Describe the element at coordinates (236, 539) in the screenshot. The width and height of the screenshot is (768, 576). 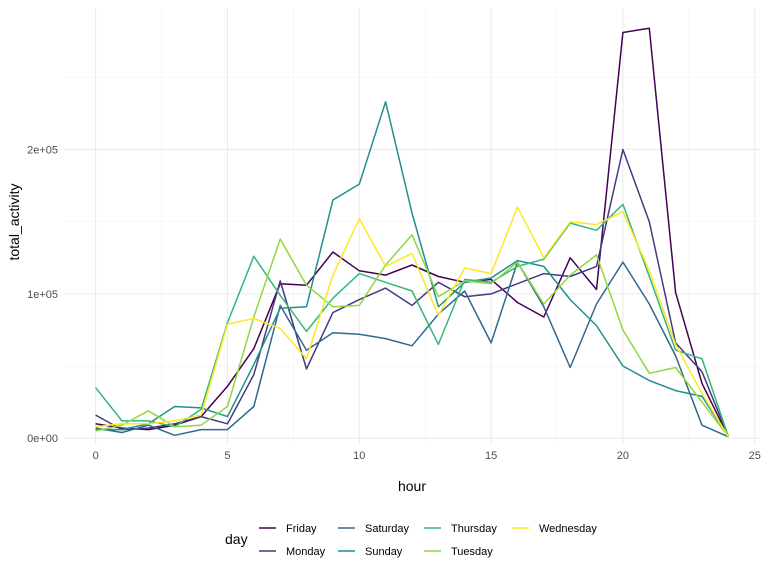
I see `legend-title: day` at that location.